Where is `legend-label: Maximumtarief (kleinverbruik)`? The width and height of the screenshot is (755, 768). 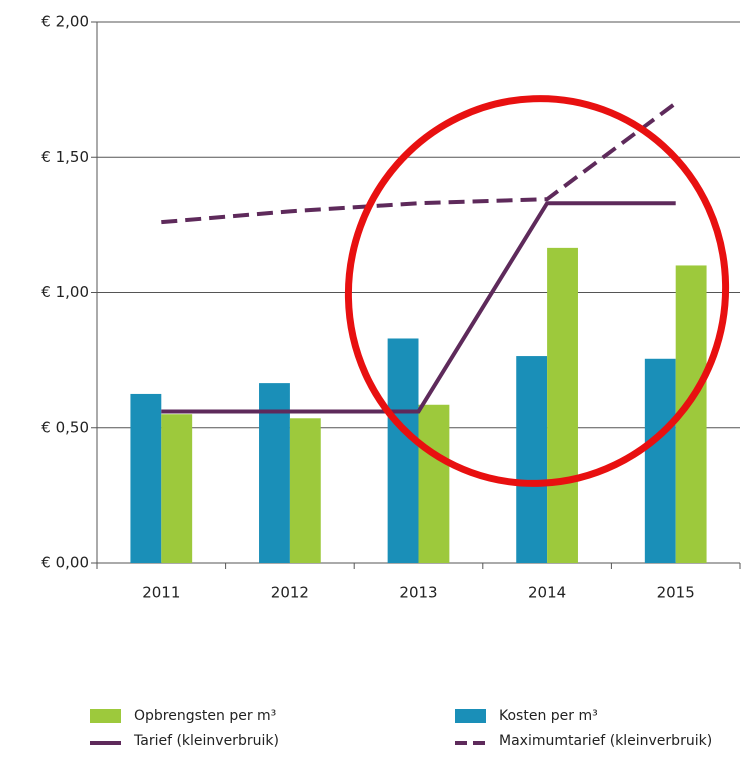
legend-label: Maximumtarief (kleinverbruik) is located at coordinates (605, 741).